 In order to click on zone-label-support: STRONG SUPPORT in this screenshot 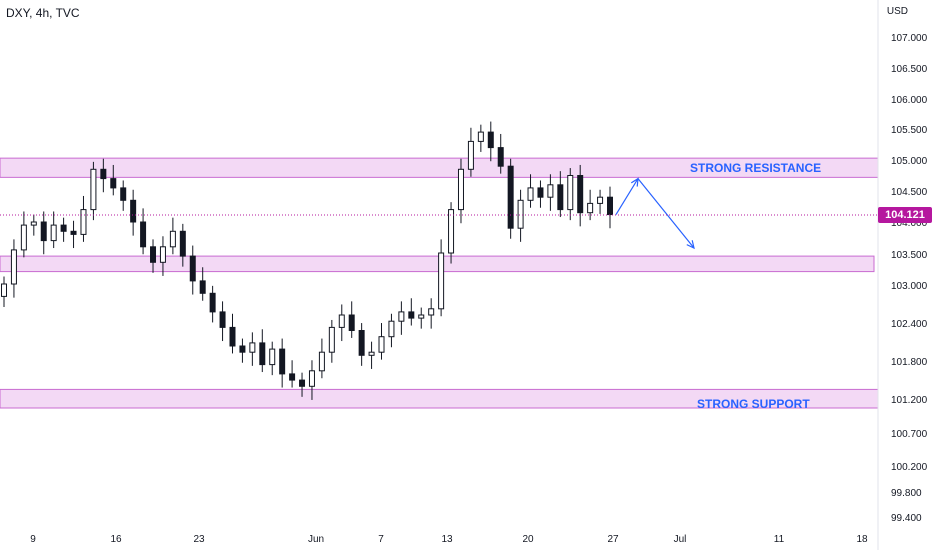, I will do `click(753, 404)`.